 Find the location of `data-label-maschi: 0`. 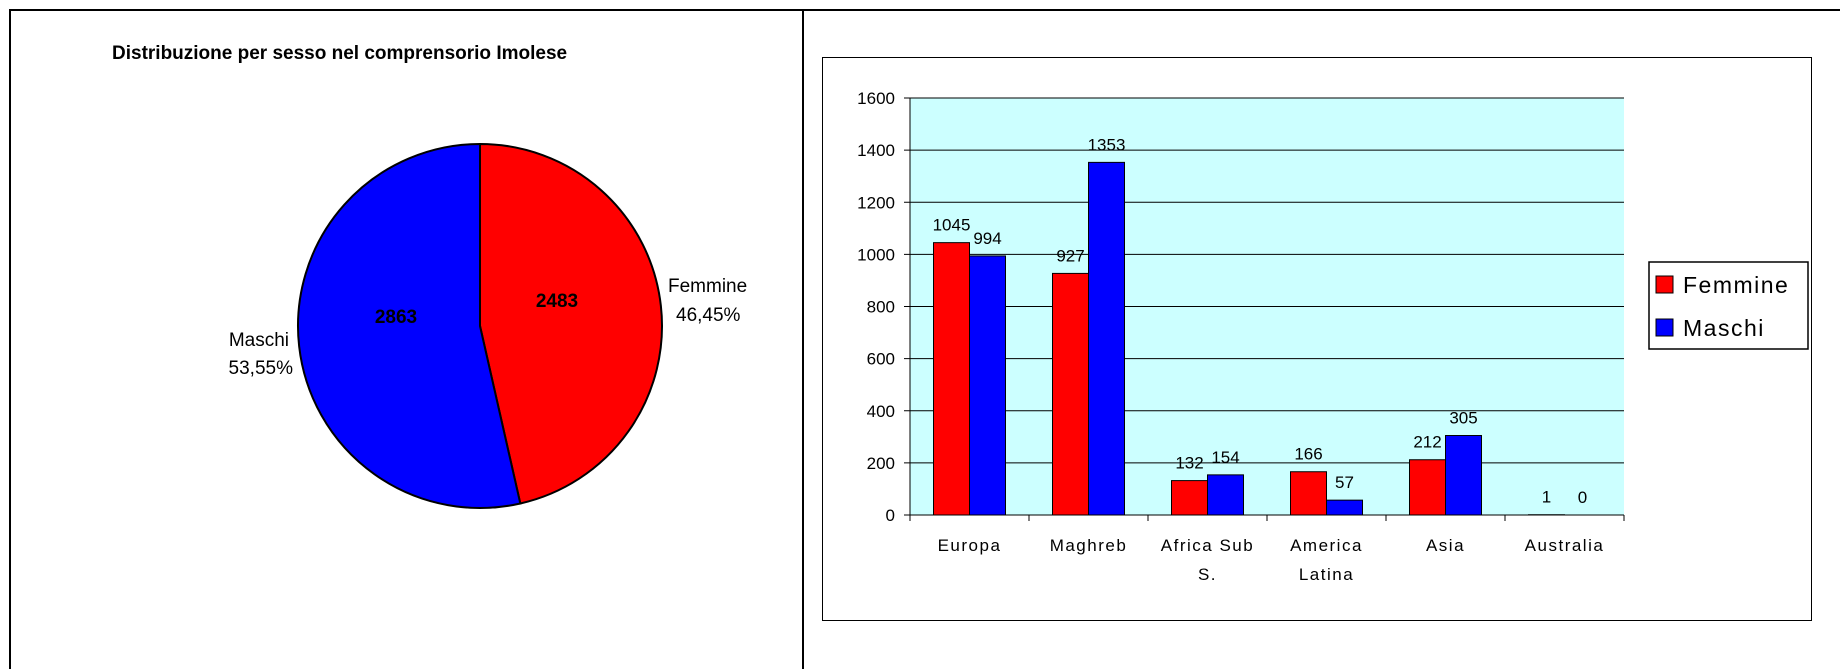

data-label-maschi: 0 is located at coordinates (1582, 497).